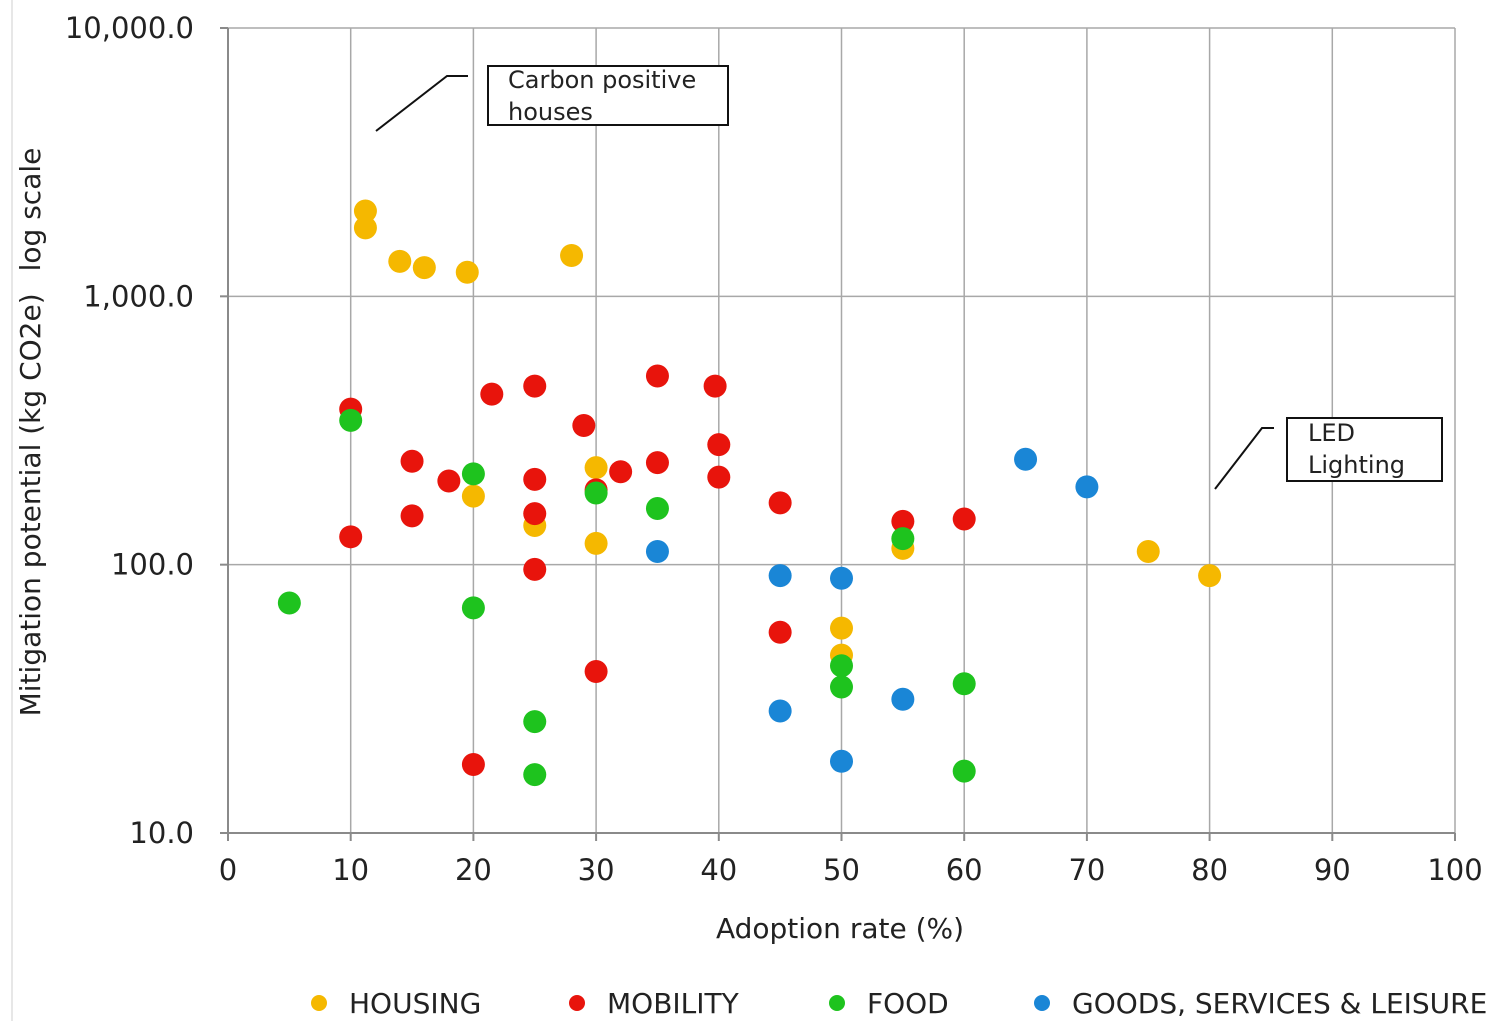 The width and height of the screenshot is (1489, 1021). I want to click on annotation-callout: LED Lighting, so click(1328, 453).